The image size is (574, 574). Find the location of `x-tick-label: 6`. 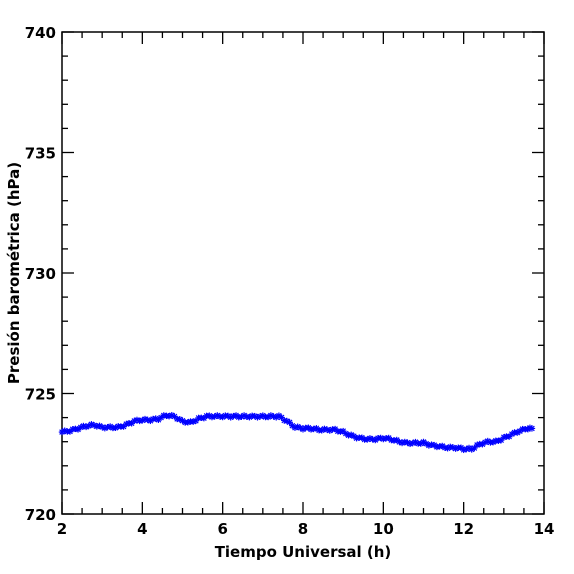

x-tick-label: 6 is located at coordinates (222, 529).